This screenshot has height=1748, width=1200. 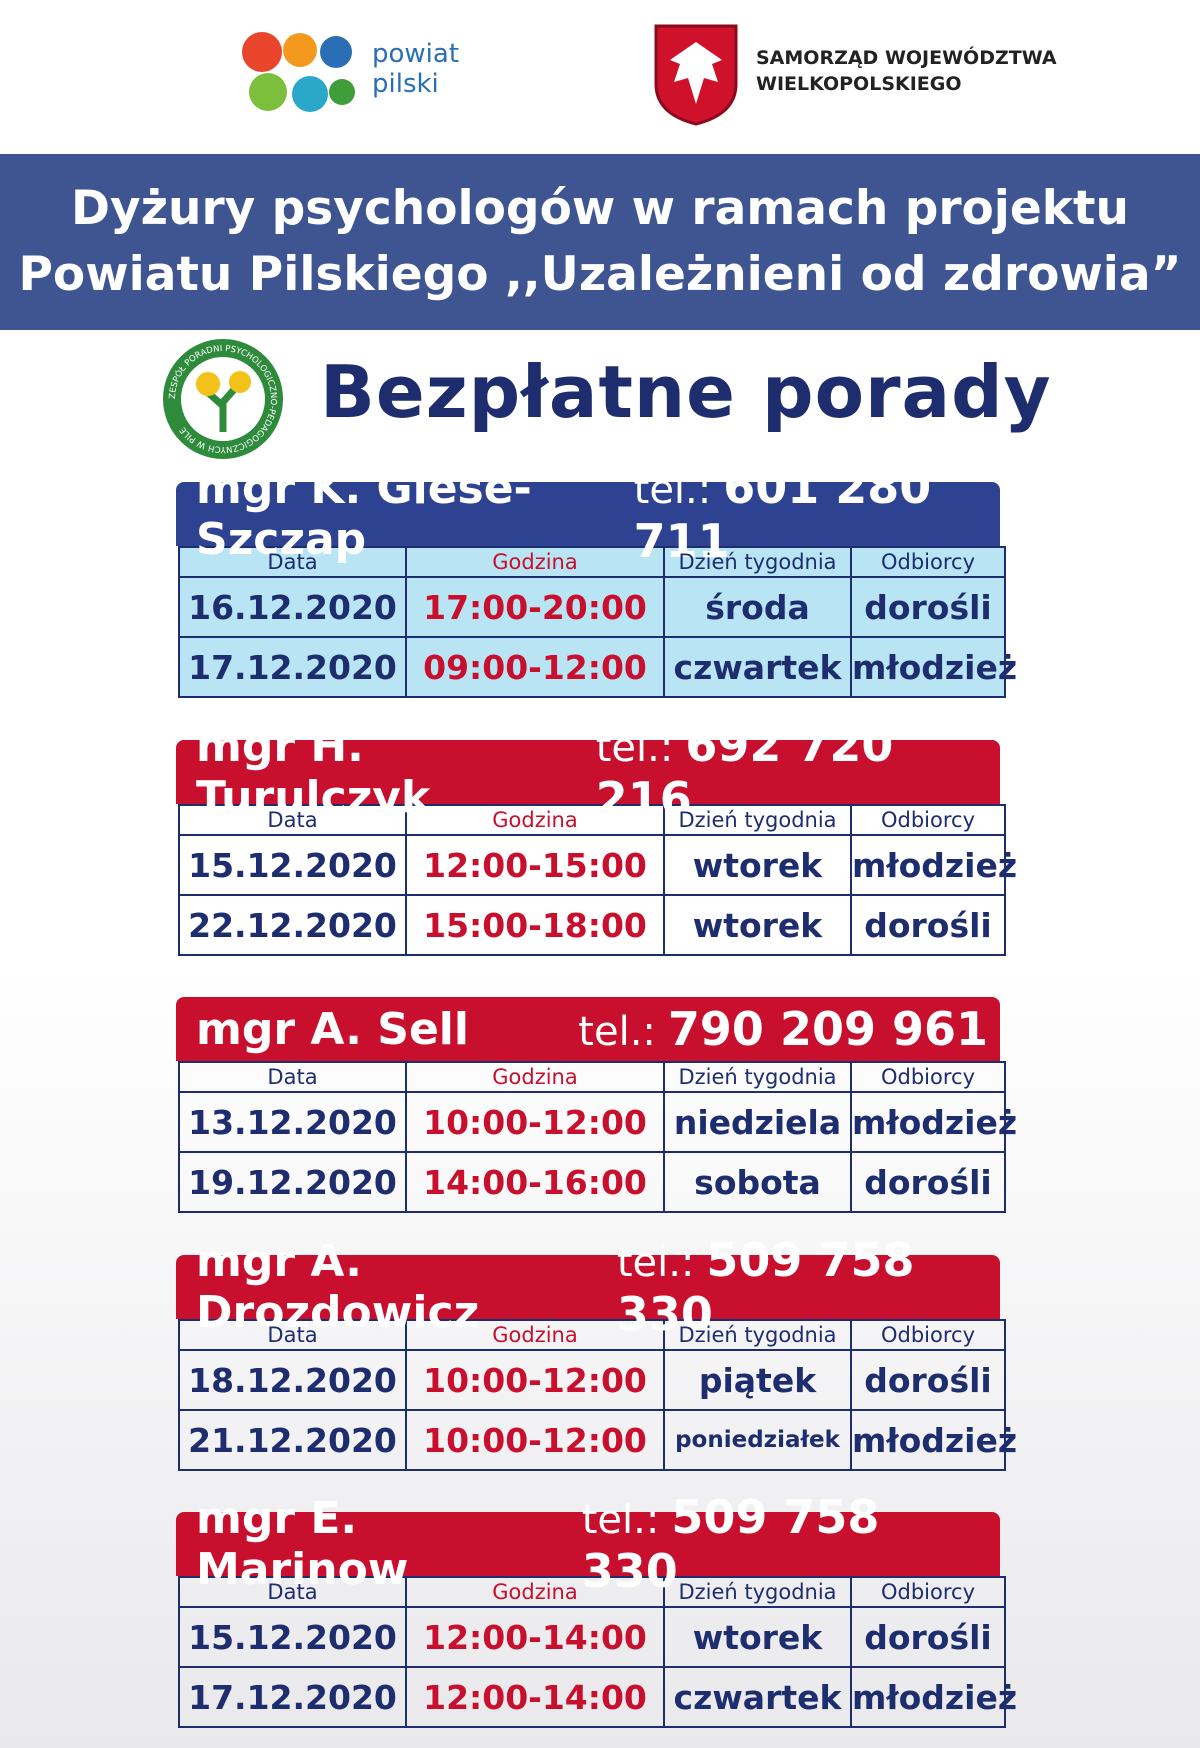 I want to click on powiat-logo-icon, so click(x=298, y=72).